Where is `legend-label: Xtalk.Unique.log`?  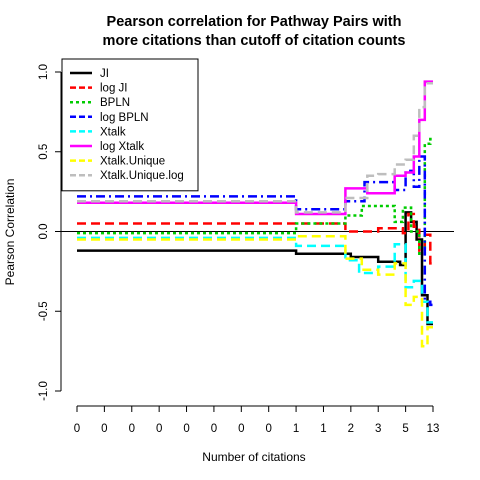 legend-label: Xtalk.Unique.log is located at coordinates (142, 176).